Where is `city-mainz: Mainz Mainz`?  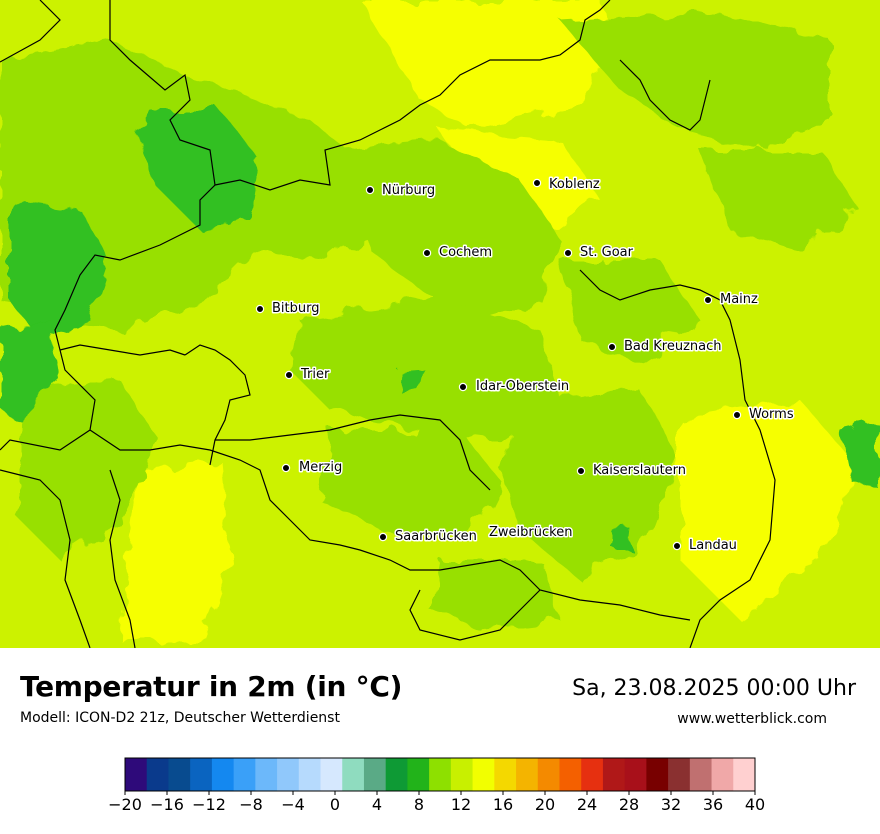
city-mainz: Mainz Mainz is located at coordinates (731, 300).